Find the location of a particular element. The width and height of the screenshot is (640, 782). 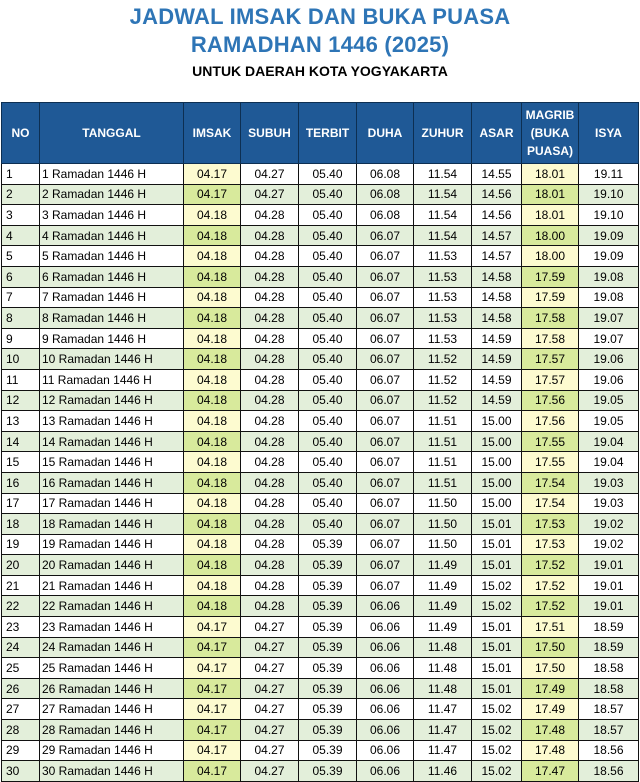

cell-isya: 19.11 is located at coordinates (608, 174).